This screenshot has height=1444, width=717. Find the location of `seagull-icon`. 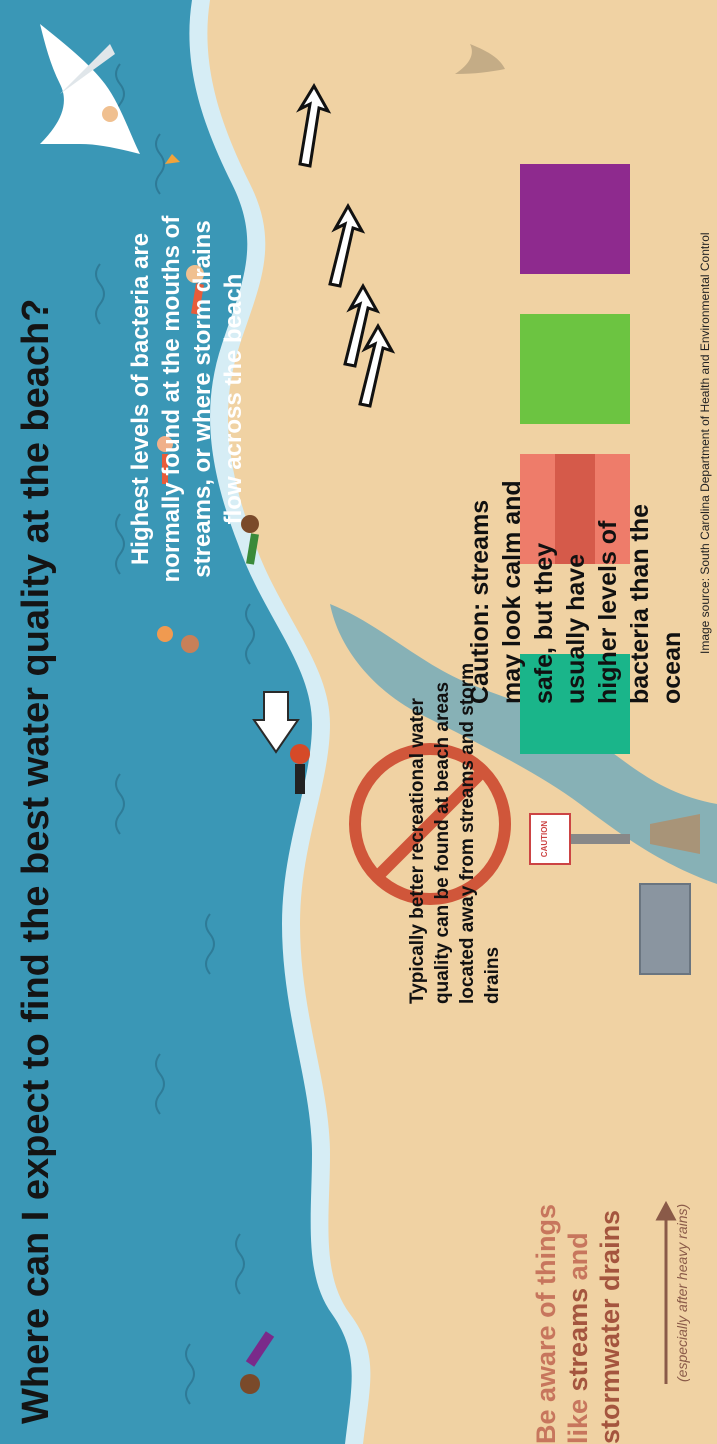

seagull-icon is located at coordinates (110, 94).